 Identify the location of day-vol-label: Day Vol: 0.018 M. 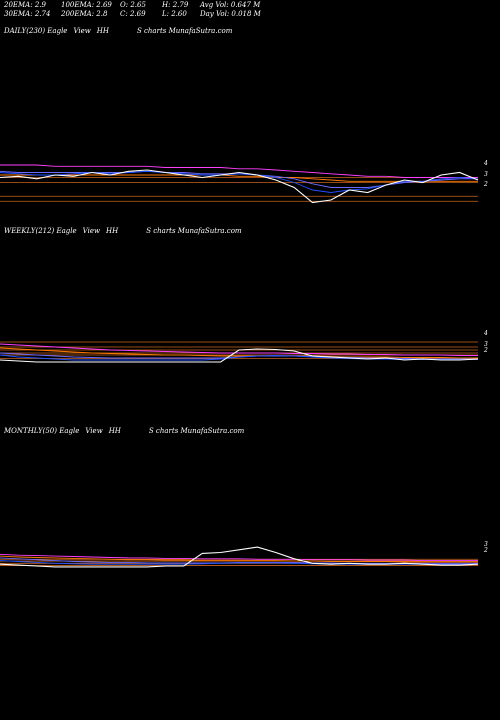
(230, 14).